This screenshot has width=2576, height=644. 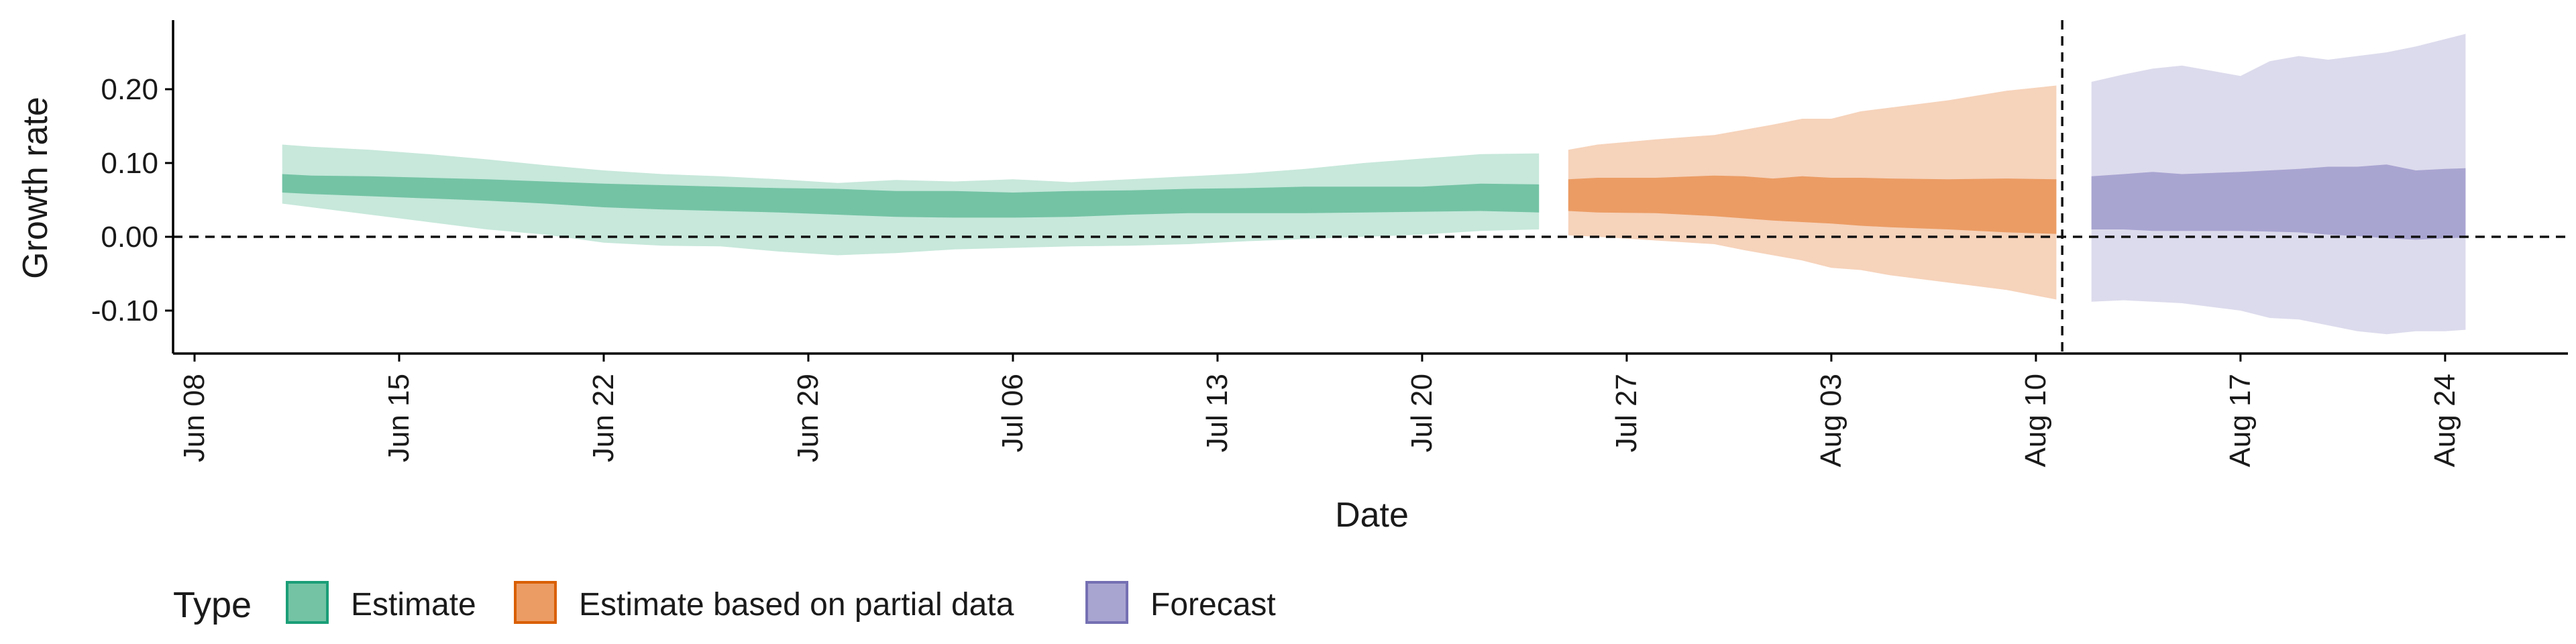 What do you see at coordinates (2035, 420) in the screenshot?
I see `x-tick-label: Aug 10` at bounding box center [2035, 420].